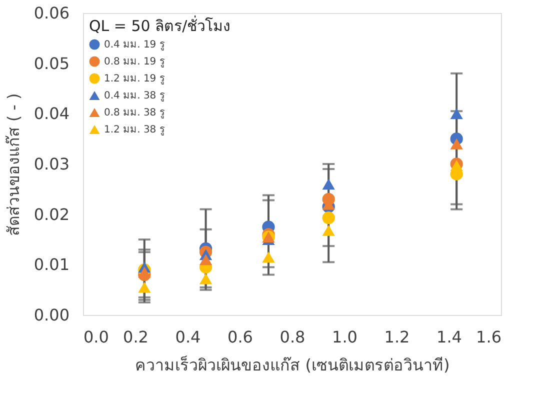 This screenshot has height=407, width=540. Describe the element at coordinates (135, 130) in the screenshot. I see `legend-label: 1.2 มม. 38 รู` at that location.